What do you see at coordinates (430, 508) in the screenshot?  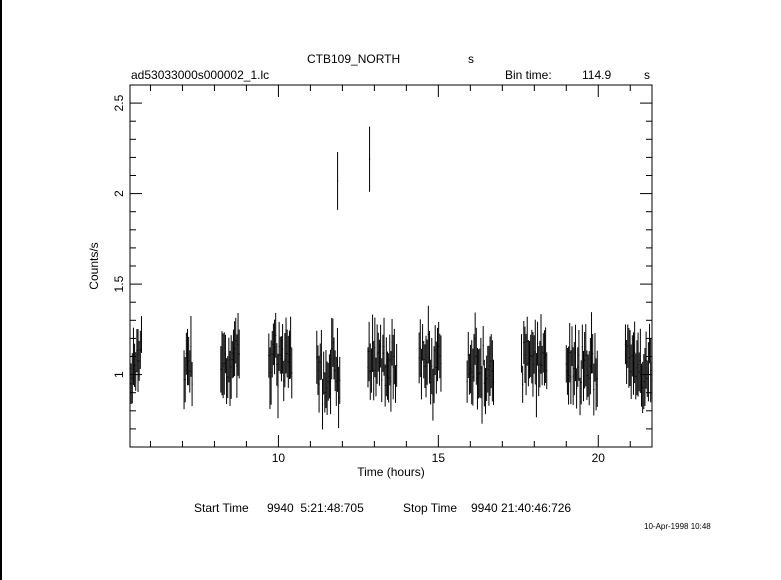 I see `stop-time-label: Stop Time` at bounding box center [430, 508].